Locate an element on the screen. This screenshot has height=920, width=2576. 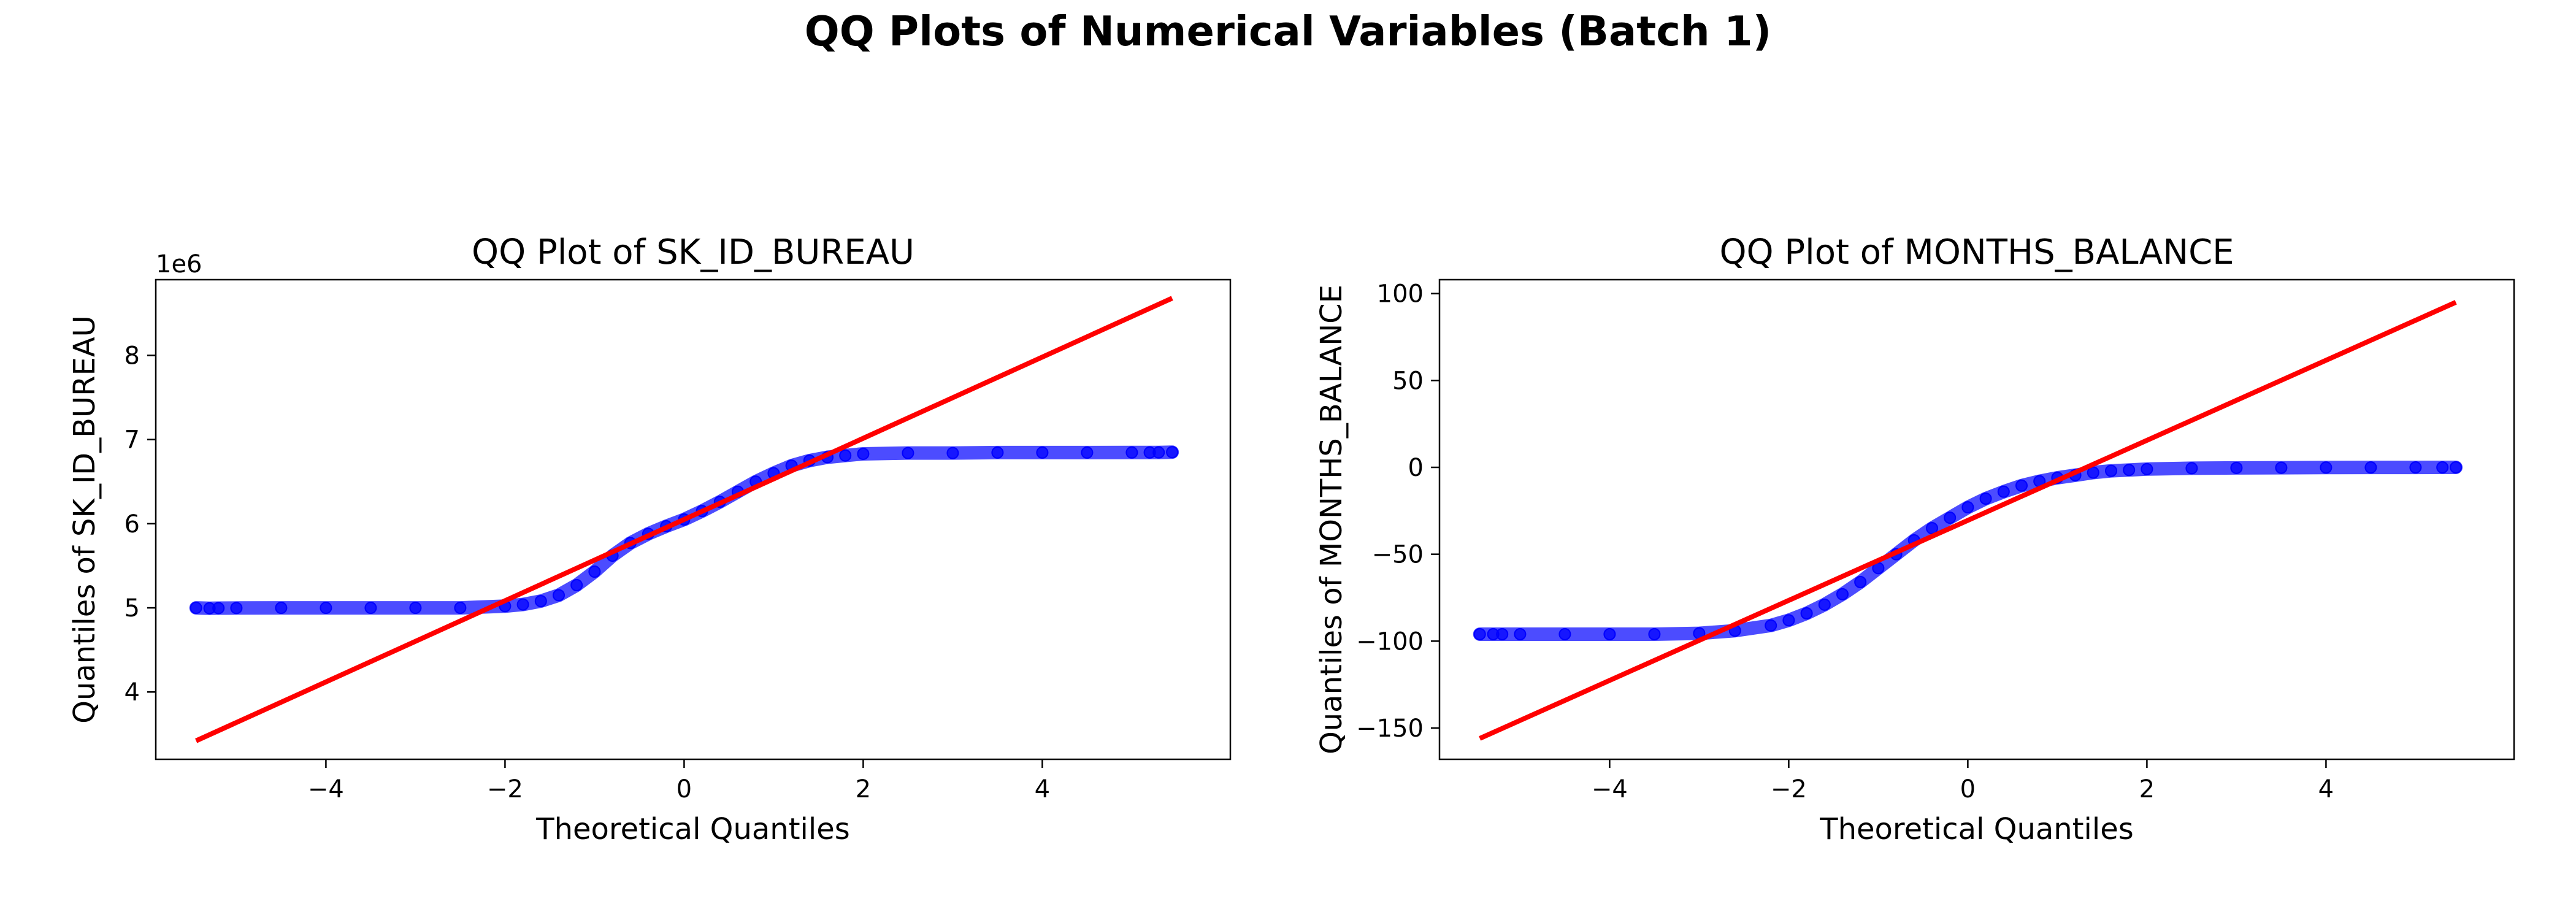
y-axis-label: Quantiles of MONTHS_BALANCE is located at coordinates (1331, 519).